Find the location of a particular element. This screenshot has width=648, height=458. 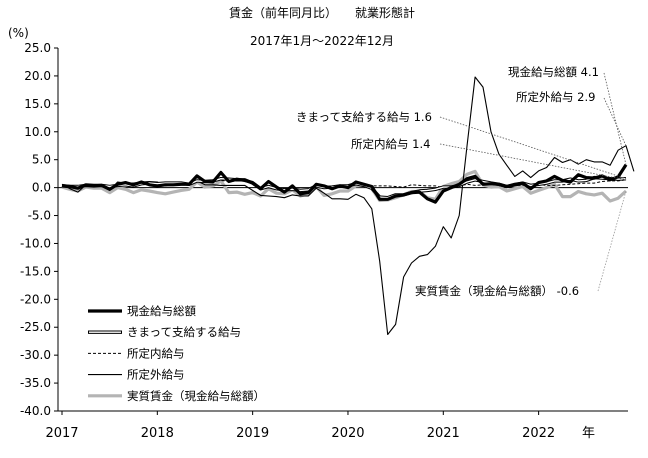

annotation-label: きまって支給する給与 1.6 is located at coordinates (364, 117).